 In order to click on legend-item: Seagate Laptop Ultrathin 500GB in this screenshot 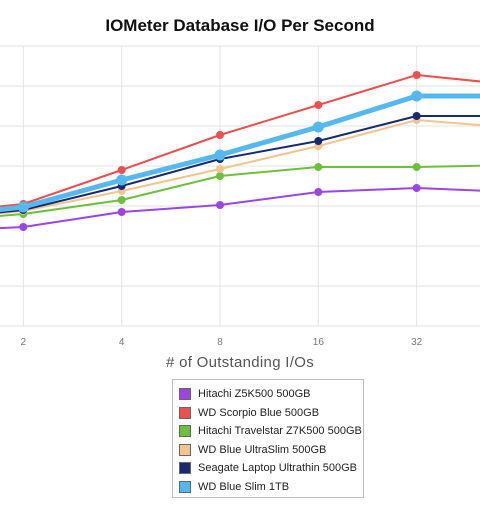, I will do `click(271, 468)`.